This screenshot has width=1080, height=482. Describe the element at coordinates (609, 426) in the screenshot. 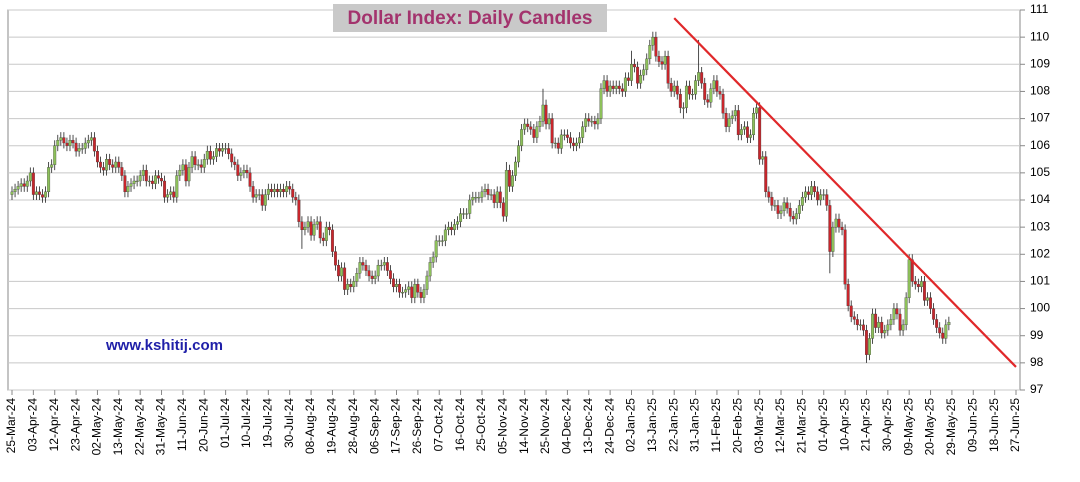

I see `x-tick-label: 24-Dec-24` at that location.